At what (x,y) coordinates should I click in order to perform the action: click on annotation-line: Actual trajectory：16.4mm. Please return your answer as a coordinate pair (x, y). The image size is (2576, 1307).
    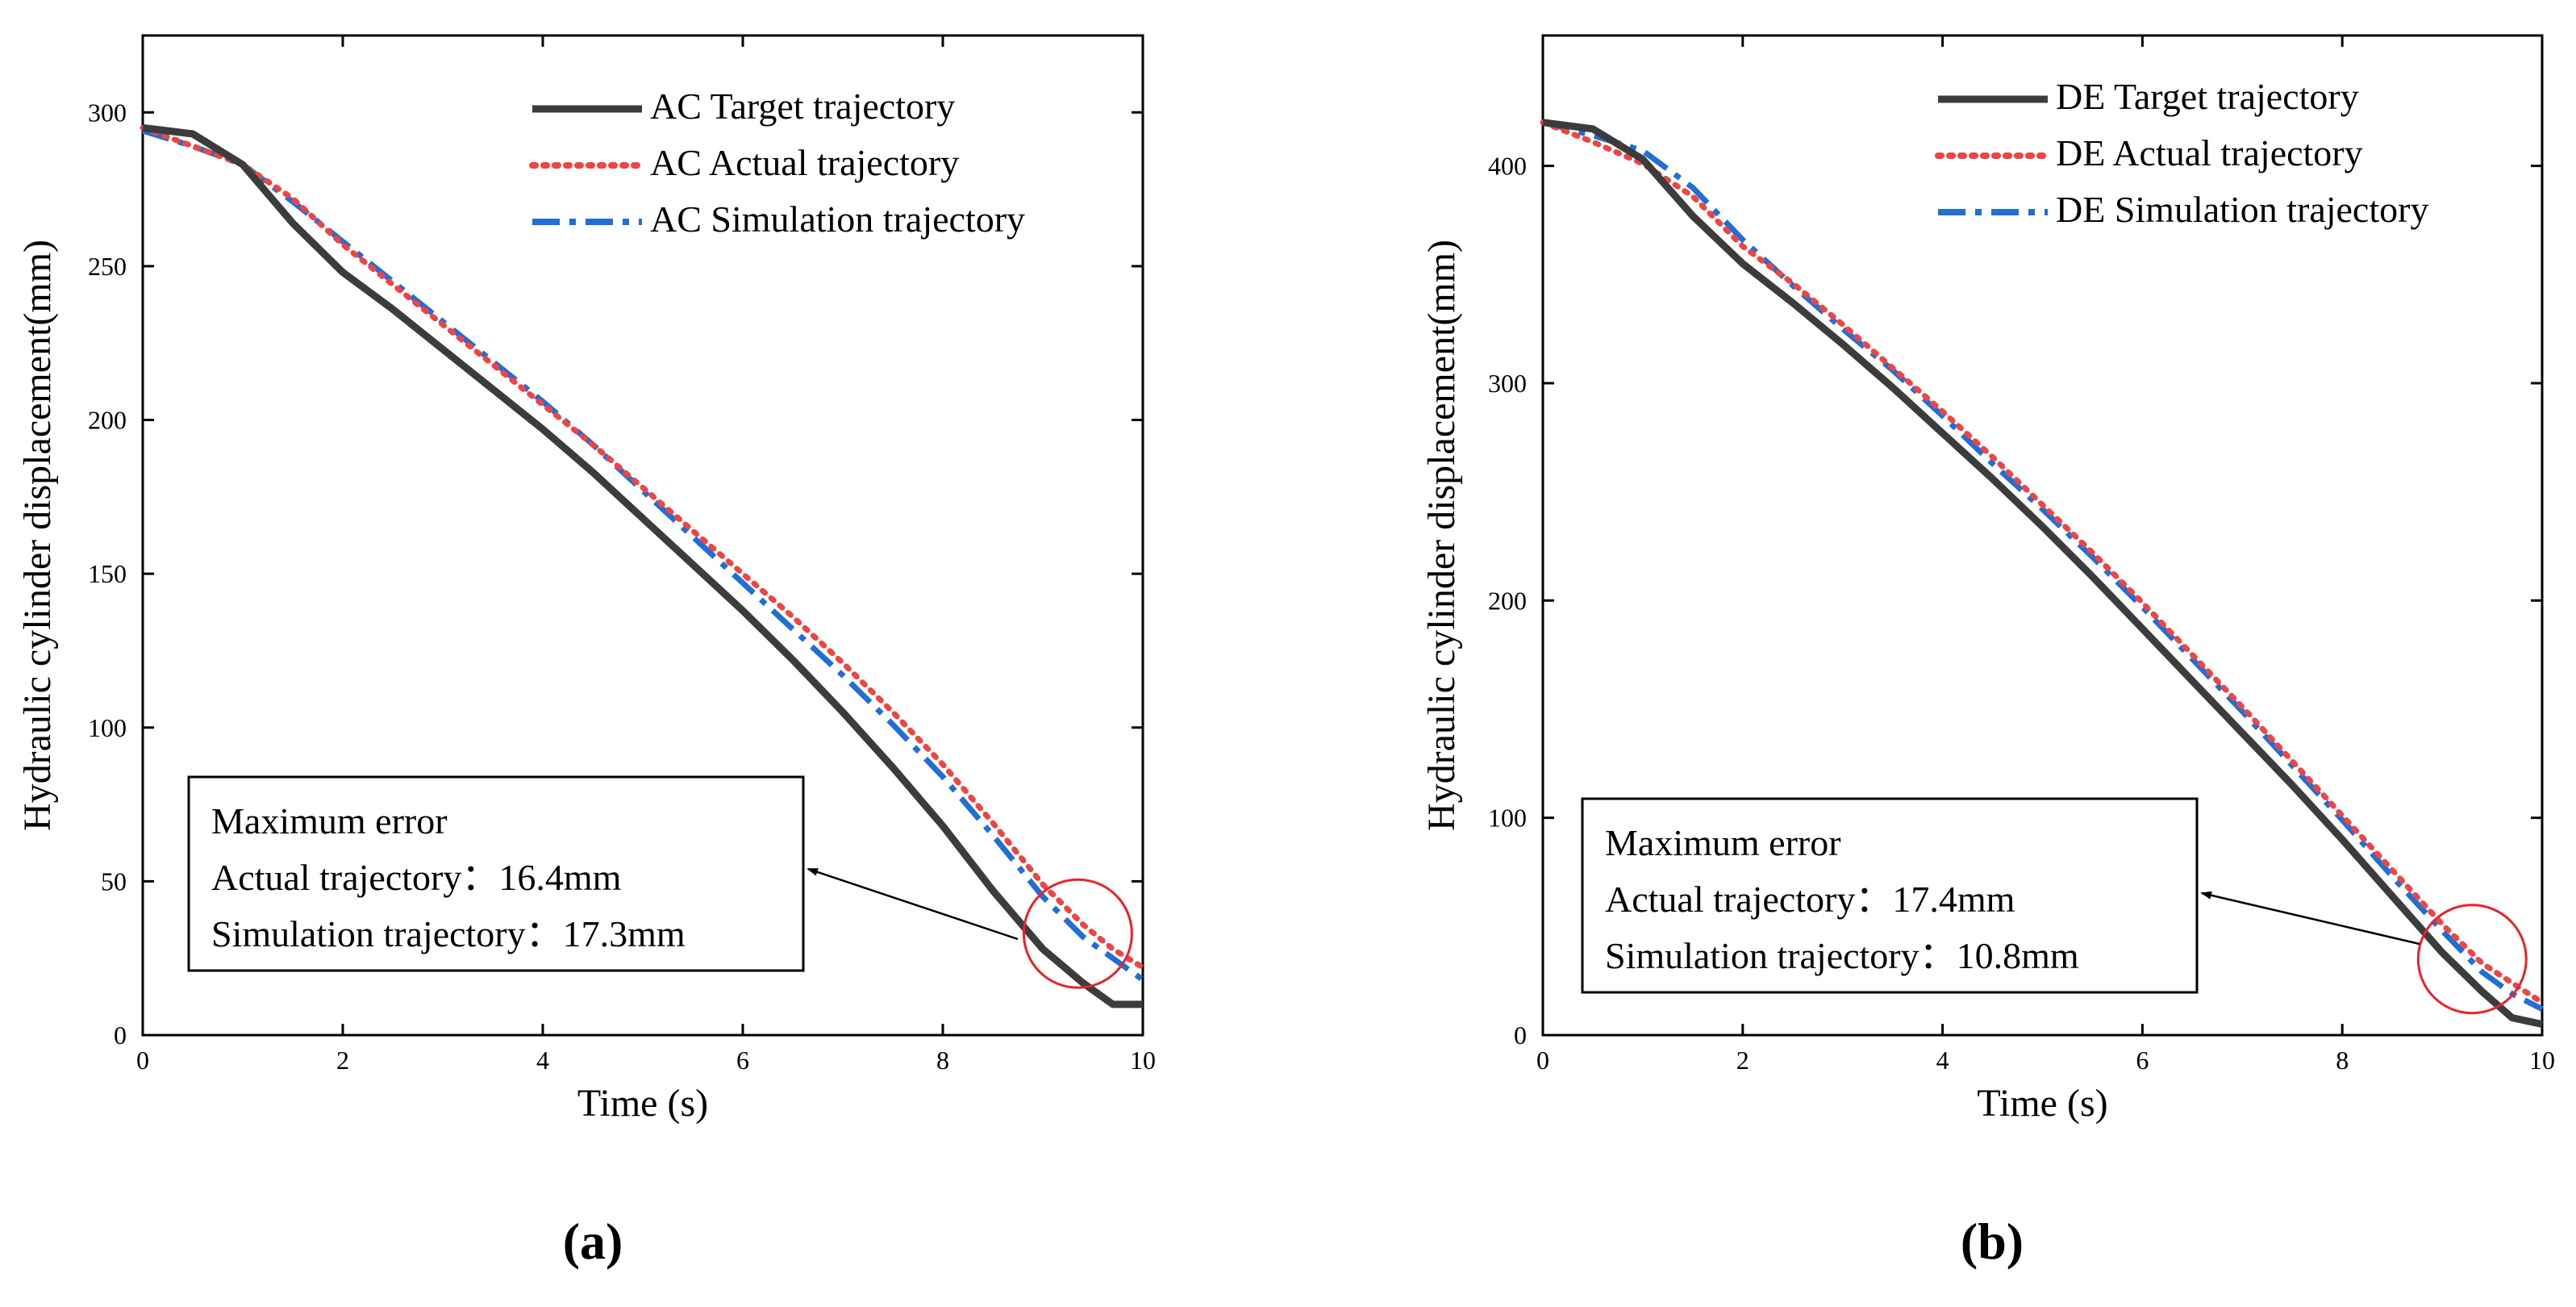
    Looking at the image, I should click on (416, 878).